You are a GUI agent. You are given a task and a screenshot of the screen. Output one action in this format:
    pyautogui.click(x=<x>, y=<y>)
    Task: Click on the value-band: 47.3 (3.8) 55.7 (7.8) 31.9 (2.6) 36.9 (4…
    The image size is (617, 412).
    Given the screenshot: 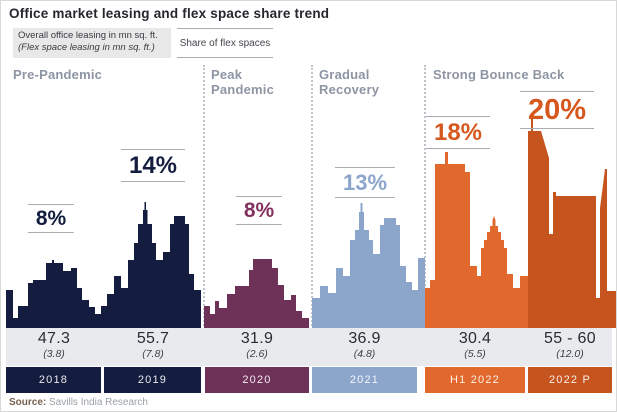 What is the action you would take?
    pyautogui.click(x=309, y=347)
    